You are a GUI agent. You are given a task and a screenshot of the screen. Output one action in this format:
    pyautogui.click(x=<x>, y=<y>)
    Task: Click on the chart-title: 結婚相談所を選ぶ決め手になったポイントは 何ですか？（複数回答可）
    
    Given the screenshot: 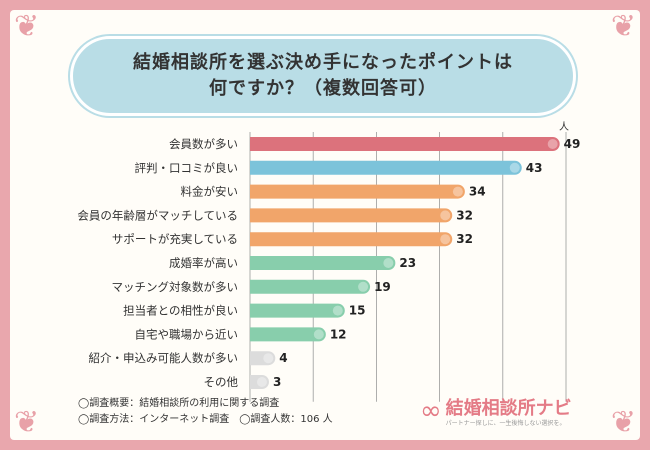 What is the action you would take?
    pyautogui.click(x=323, y=76)
    